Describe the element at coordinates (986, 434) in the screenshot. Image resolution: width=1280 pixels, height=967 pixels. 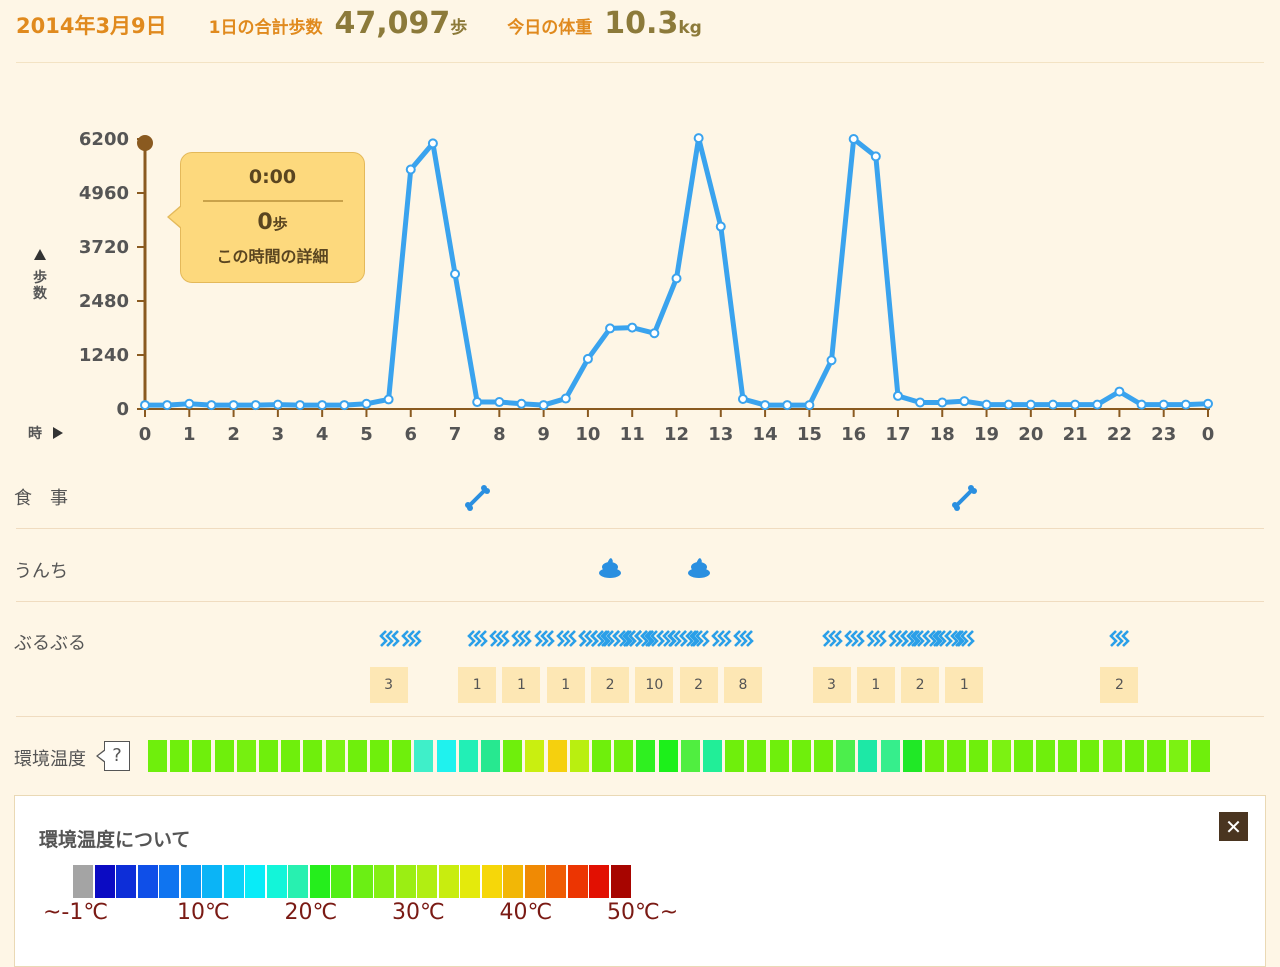
I see `x-tick-label: 19` at that location.